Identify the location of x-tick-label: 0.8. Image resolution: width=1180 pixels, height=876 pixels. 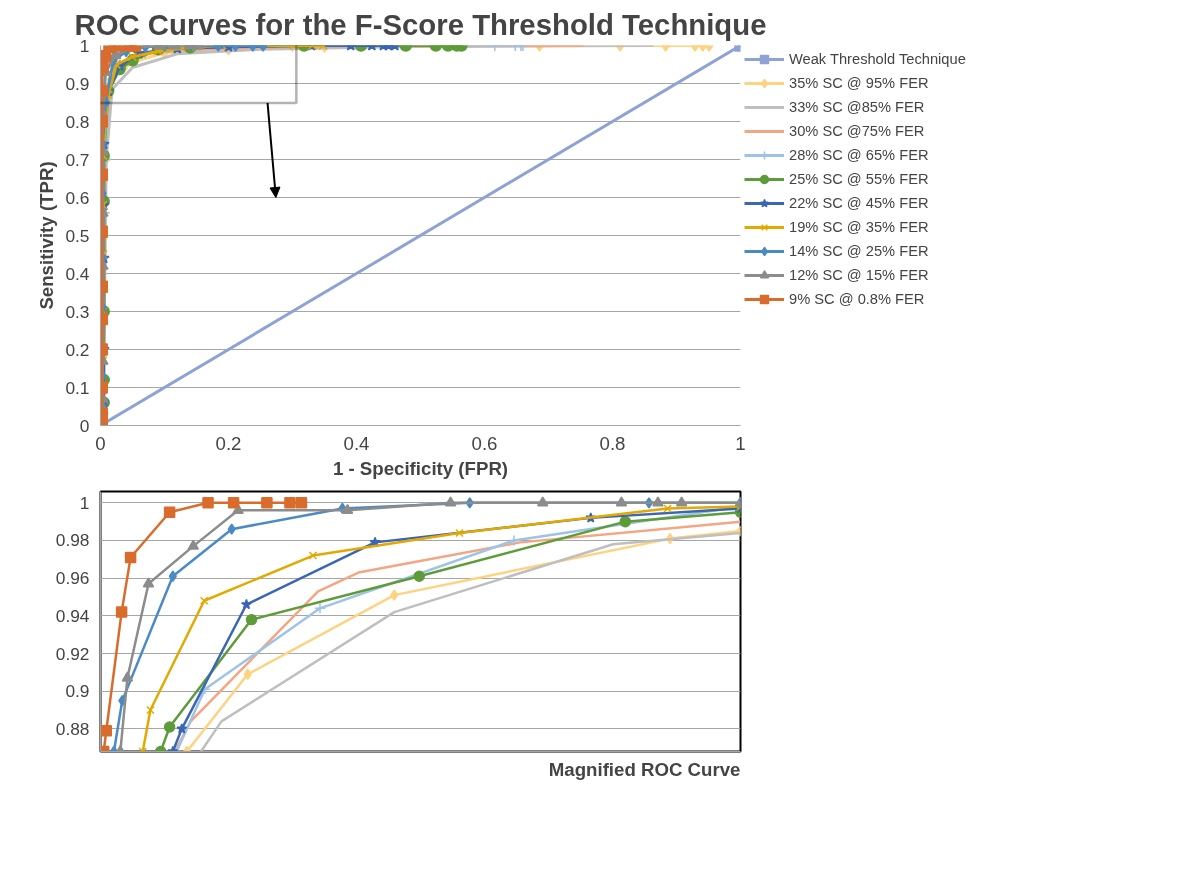
(612, 443).